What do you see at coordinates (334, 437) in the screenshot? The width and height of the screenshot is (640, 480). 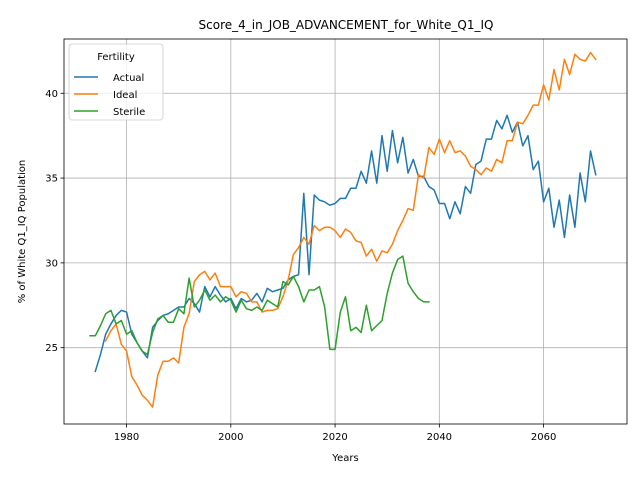 I see `x-tick-label: 2020` at bounding box center [334, 437].